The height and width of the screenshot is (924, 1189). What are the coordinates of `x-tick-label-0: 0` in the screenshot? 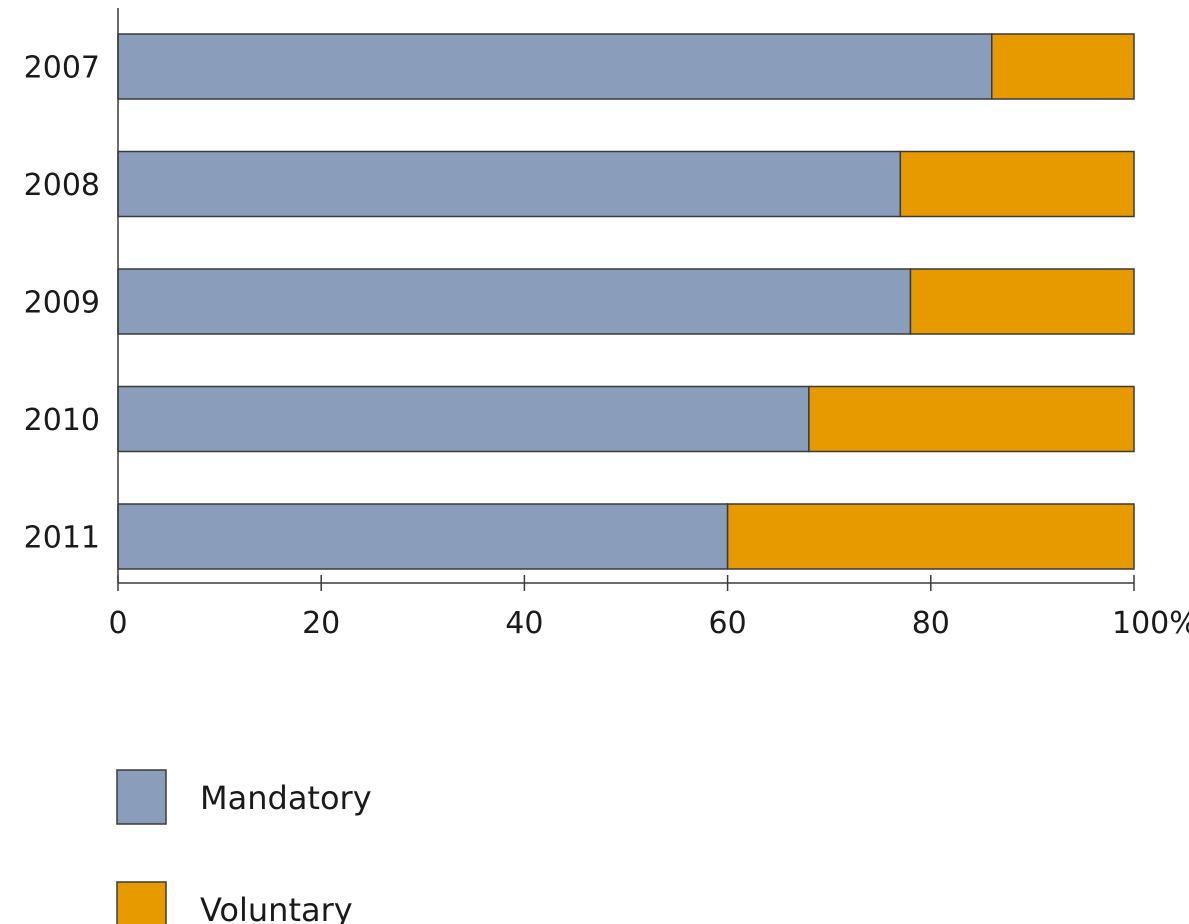 It's located at (117, 623).